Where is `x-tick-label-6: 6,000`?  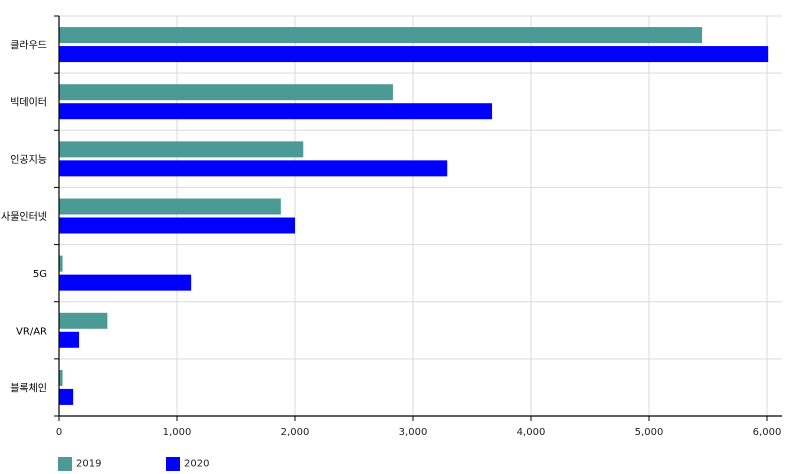
x-tick-label-6: 6,000 is located at coordinates (767, 432).